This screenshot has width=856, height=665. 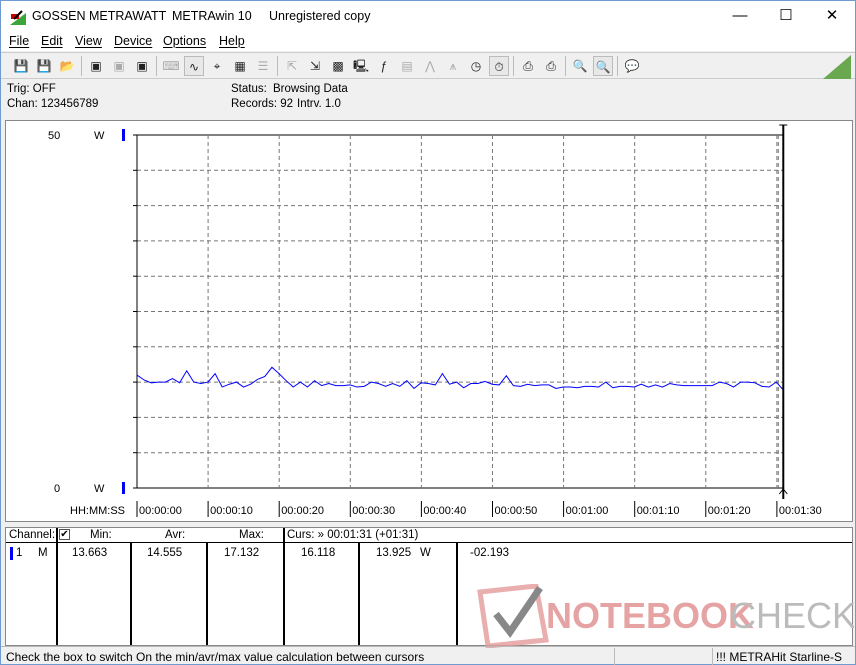 I want to click on clock-button: ◷, so click(x=476, y=66).